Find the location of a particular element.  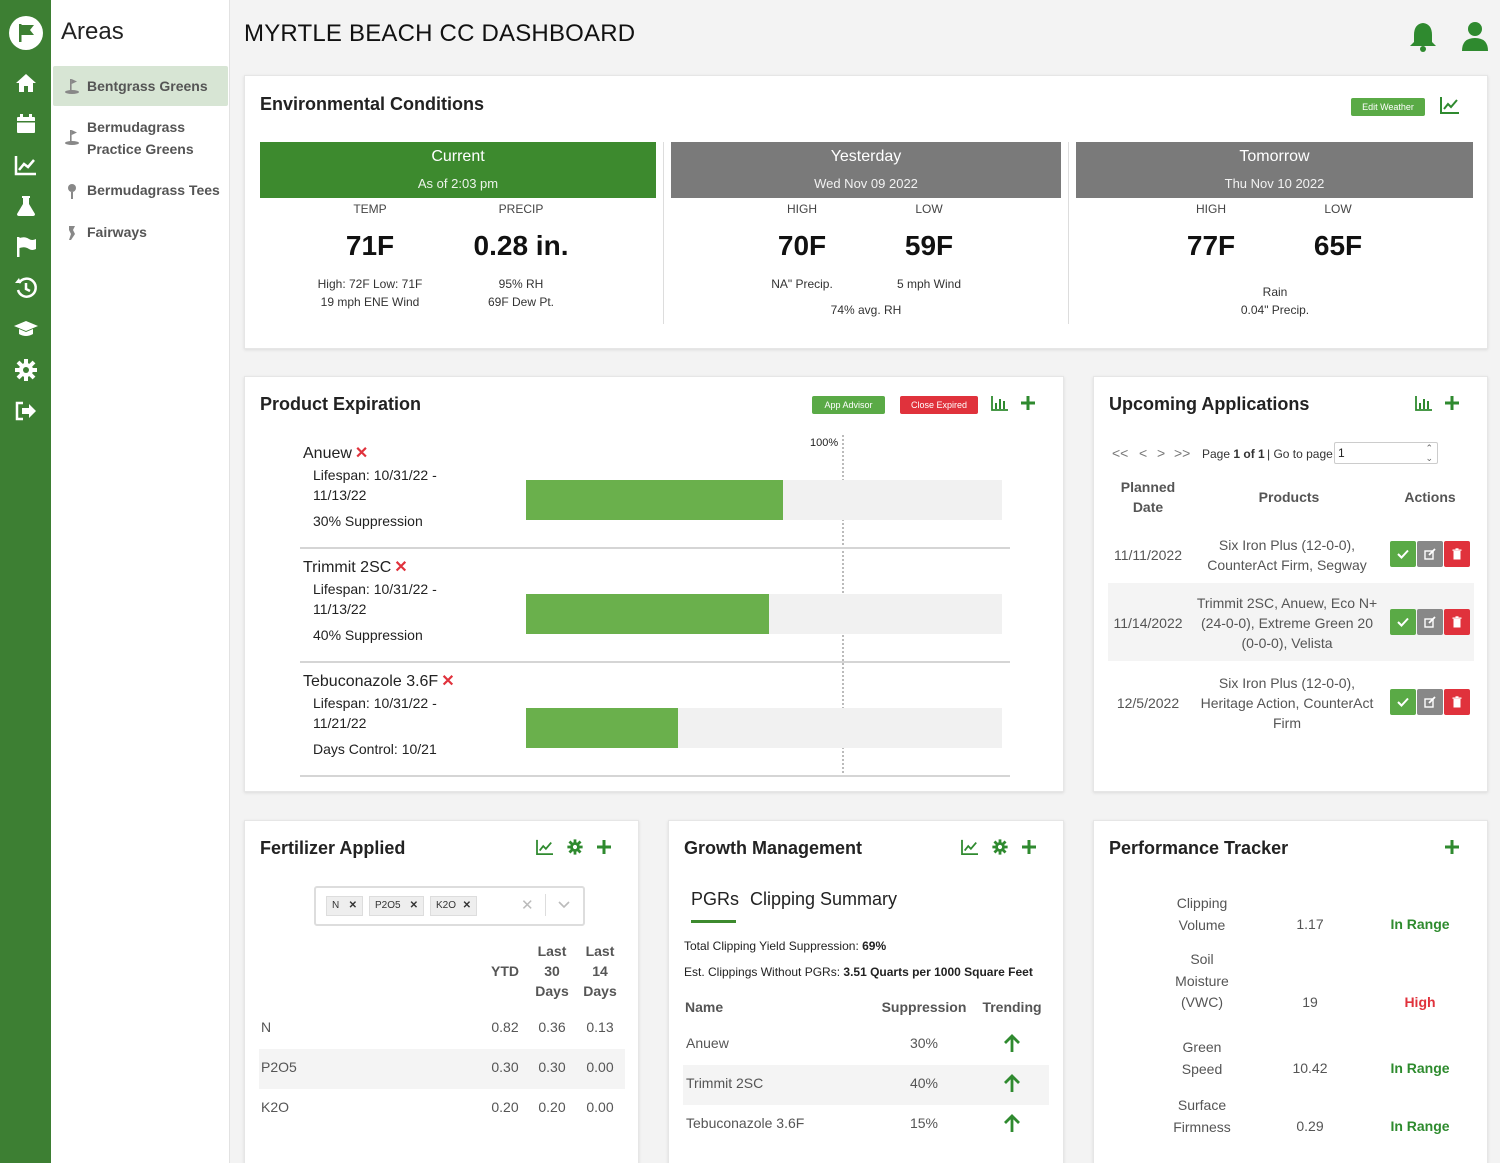

metric-label-line: Clipping is located at coordinates (1202, 903).